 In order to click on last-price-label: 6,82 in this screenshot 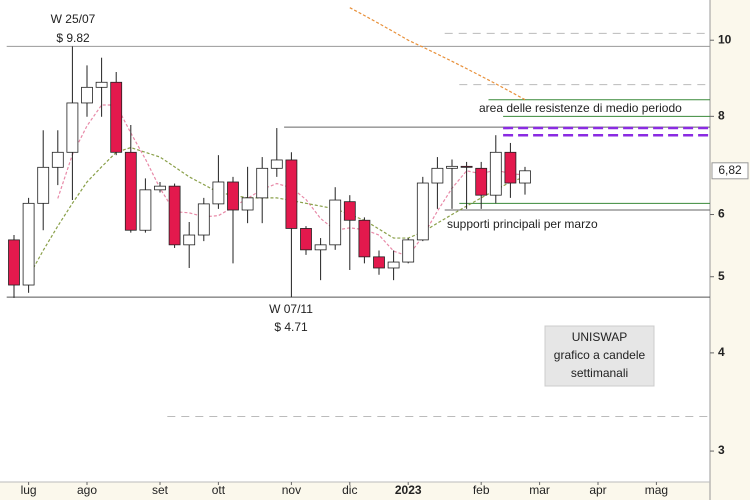, I will do `click(730, 170)`.